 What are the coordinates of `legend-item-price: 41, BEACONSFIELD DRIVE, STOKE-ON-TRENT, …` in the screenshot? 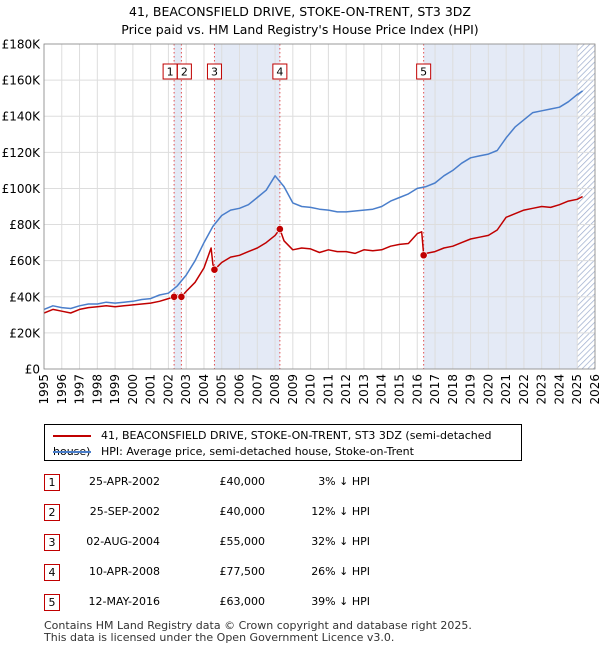 It's located at (287, 443).